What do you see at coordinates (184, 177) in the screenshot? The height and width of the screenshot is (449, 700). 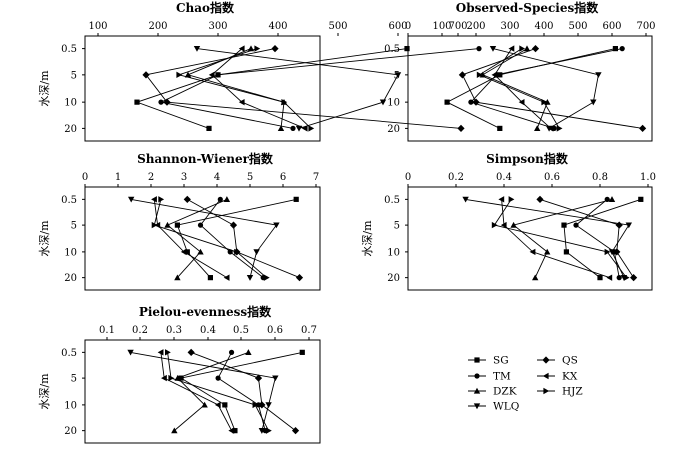 I see `x-tick-label: 3` at bounding box center [184, 177].